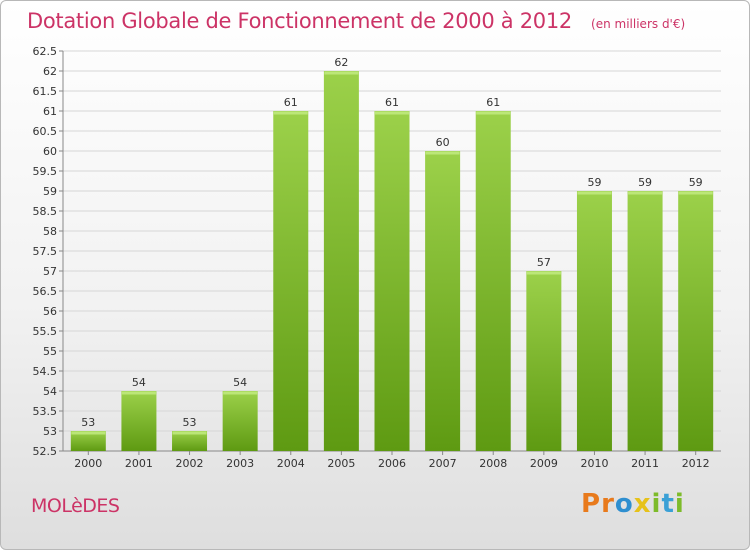  What do you see at coordinates (50, 71) in the screenshot?
I see `y-tick-label: 62` at bounding box center [50, 71].